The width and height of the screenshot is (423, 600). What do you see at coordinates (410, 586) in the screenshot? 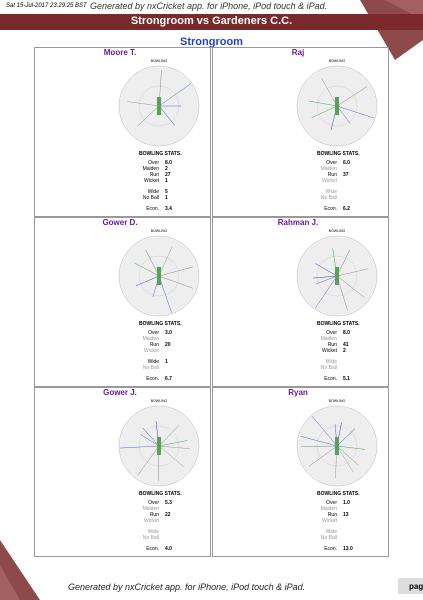
I see `page-box` at bounding box center [410, 586].